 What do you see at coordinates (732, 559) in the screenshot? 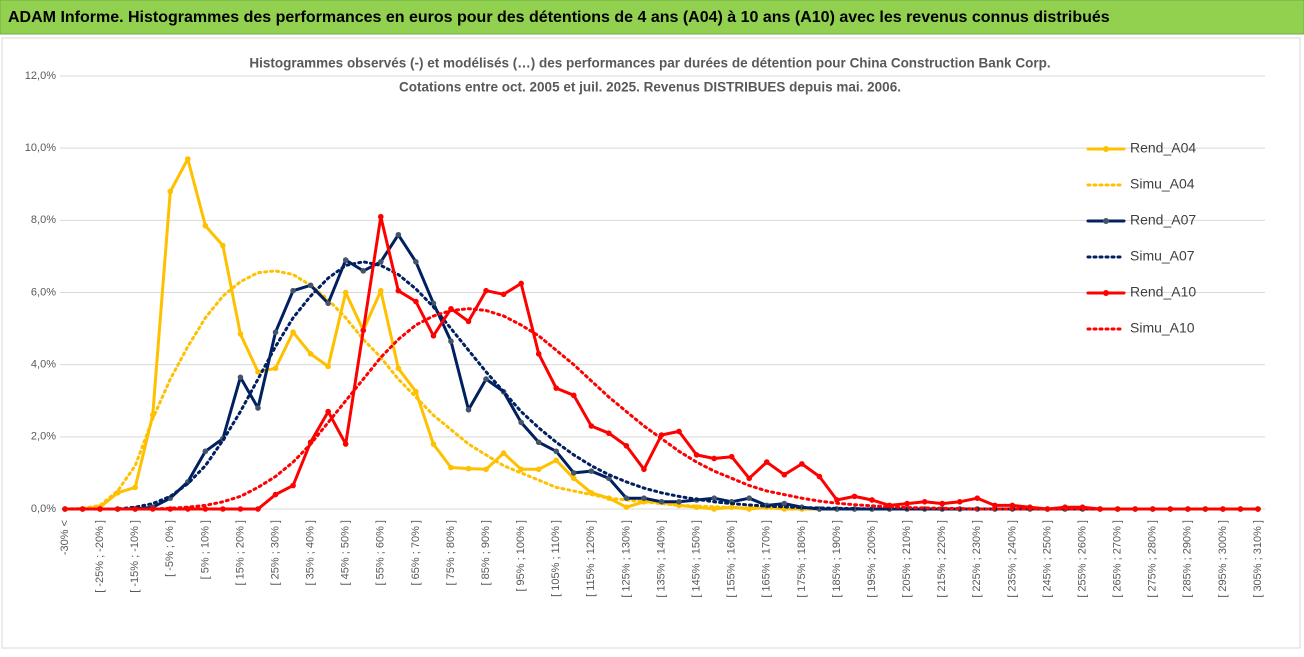
I see `x-tick-label: [ 155% ; 160% ]` at bounding box center [732, 559].